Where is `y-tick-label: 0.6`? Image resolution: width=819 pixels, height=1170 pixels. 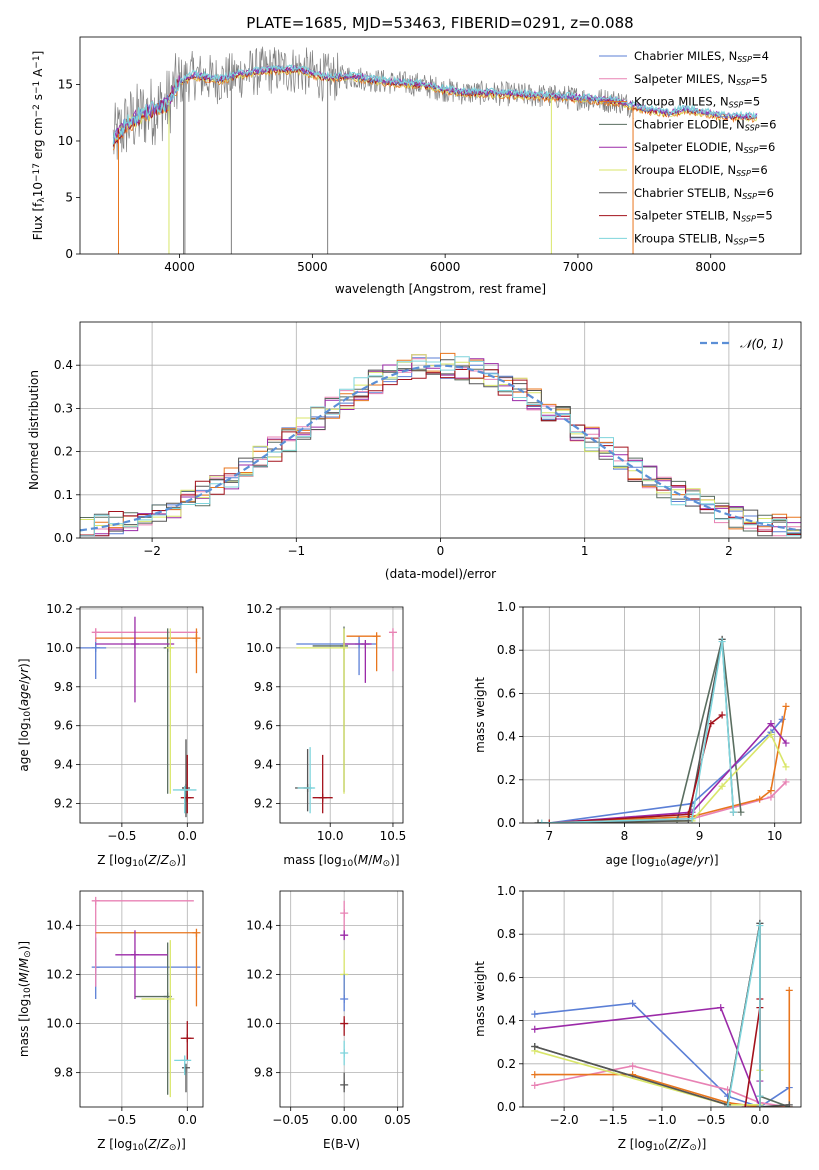 y-tick-label: 0.6 is located at coordinates (506, 977).